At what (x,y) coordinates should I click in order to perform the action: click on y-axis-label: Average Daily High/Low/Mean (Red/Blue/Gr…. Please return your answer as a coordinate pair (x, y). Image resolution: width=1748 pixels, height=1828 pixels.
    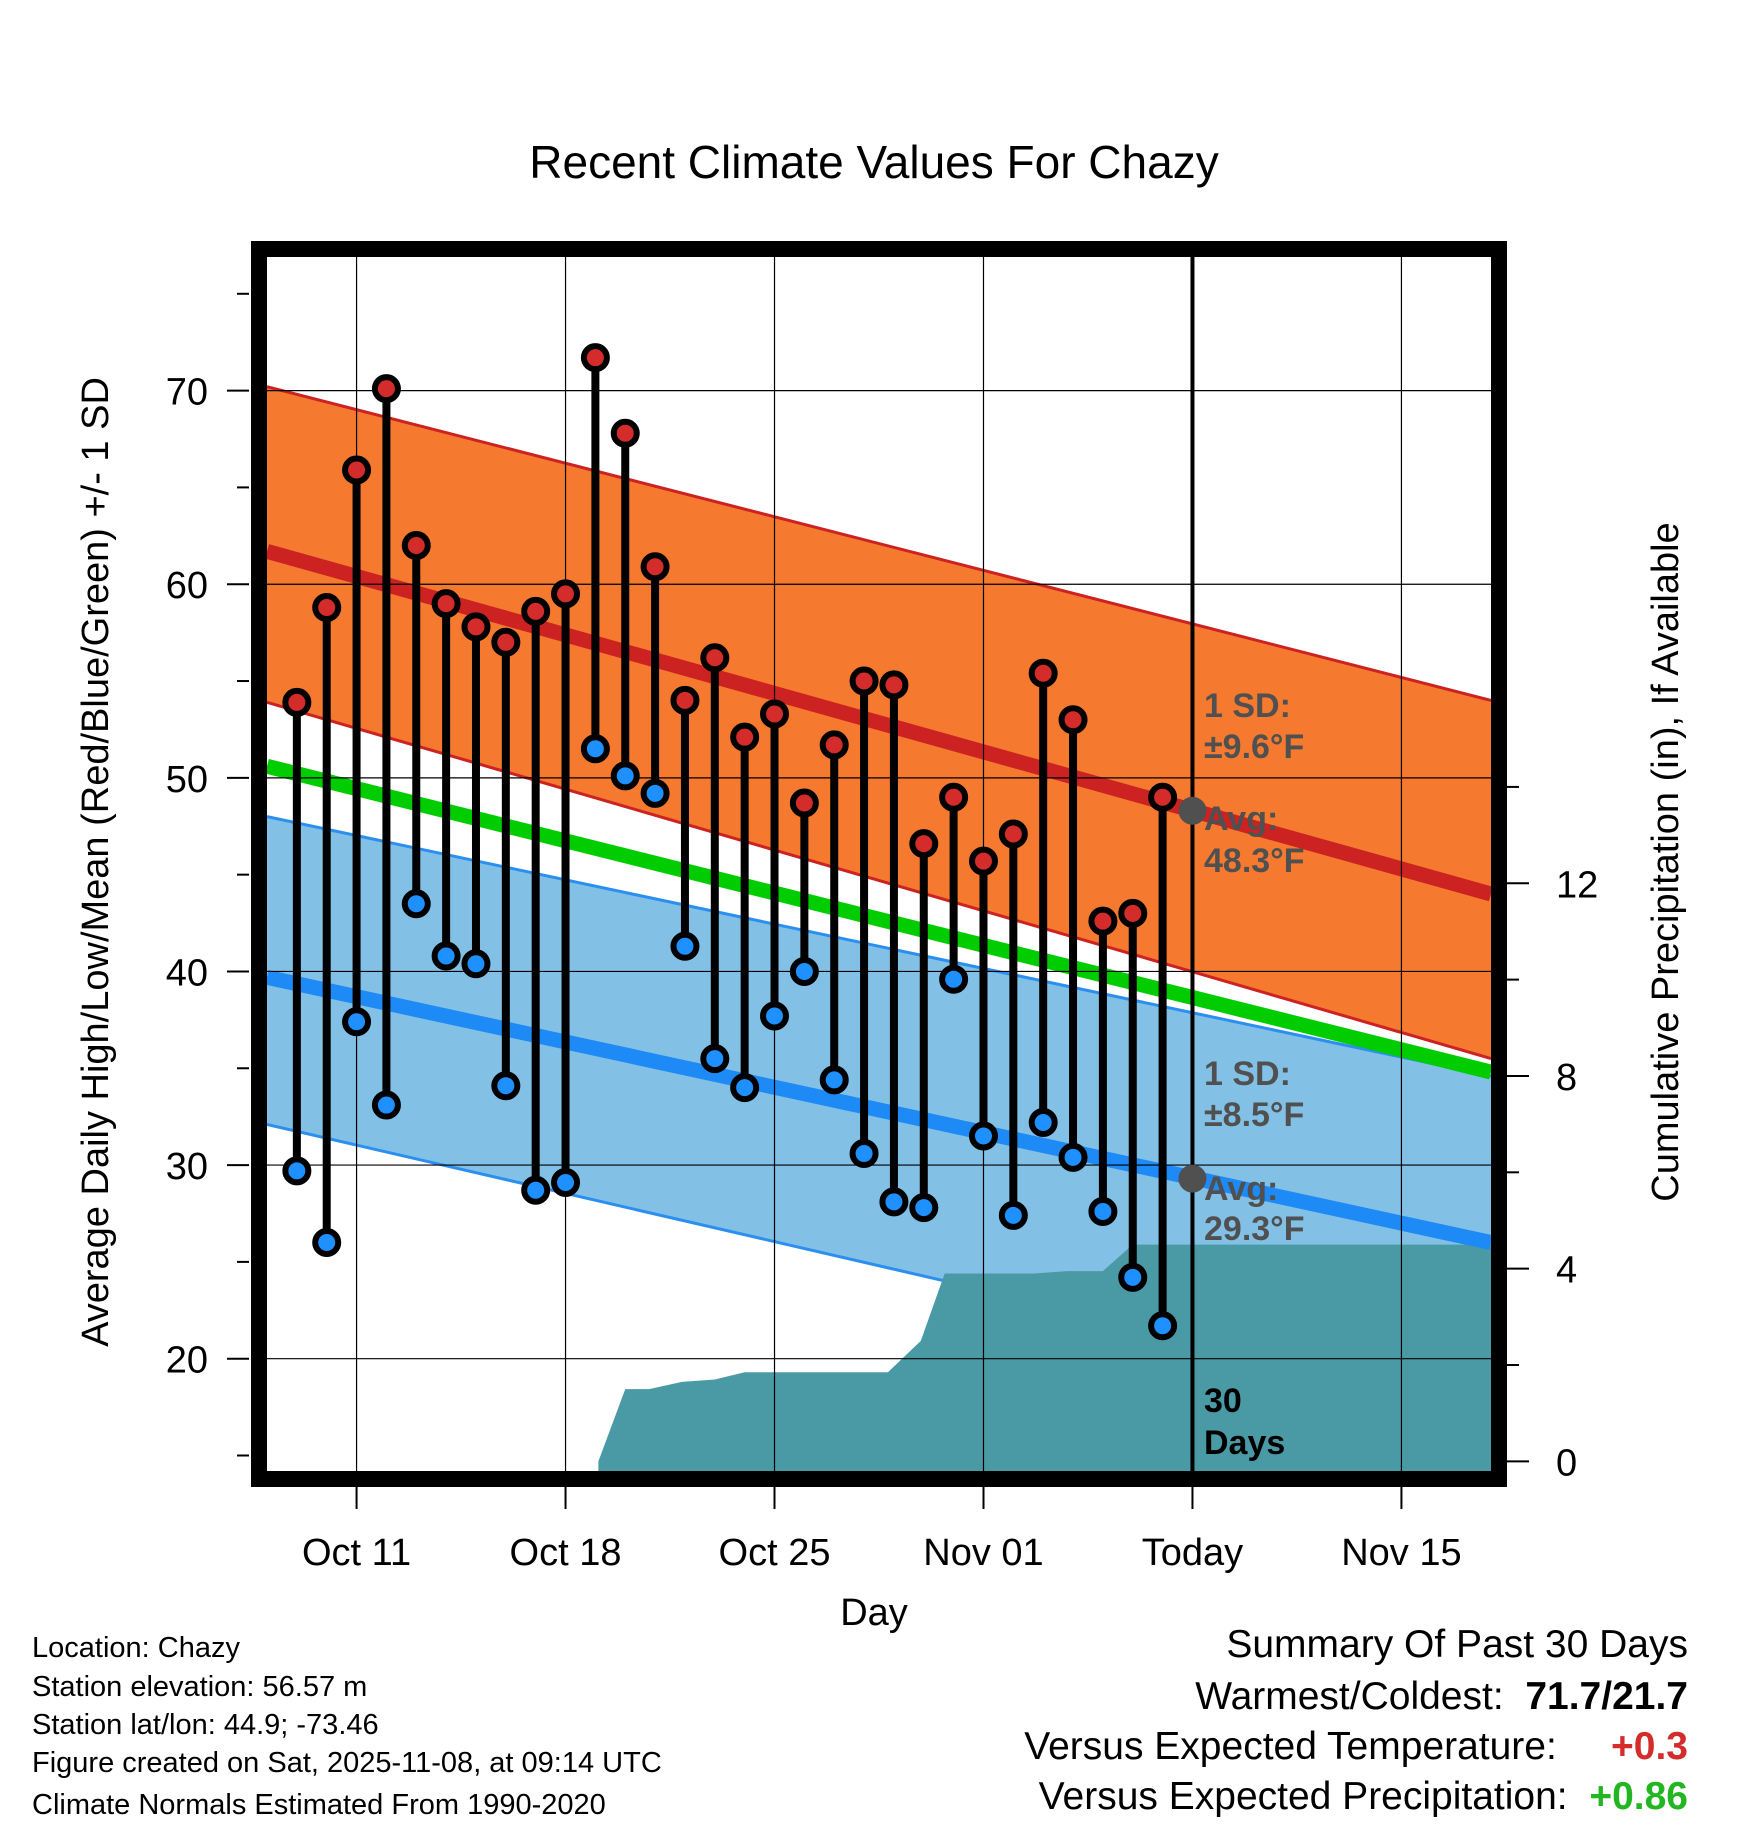
    Looking at the image, I should click on (96, 862).